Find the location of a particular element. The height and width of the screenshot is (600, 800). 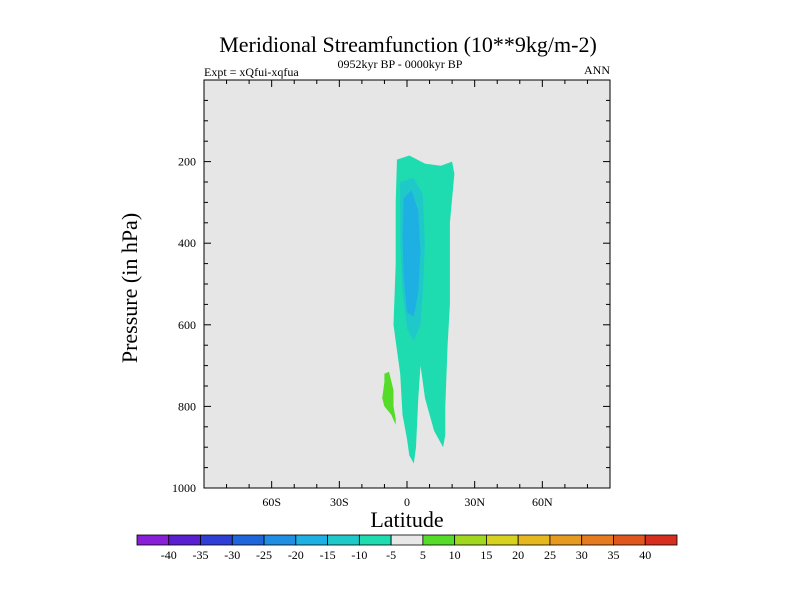

x-tick-label: 30S is located at coordinates (339, 502).